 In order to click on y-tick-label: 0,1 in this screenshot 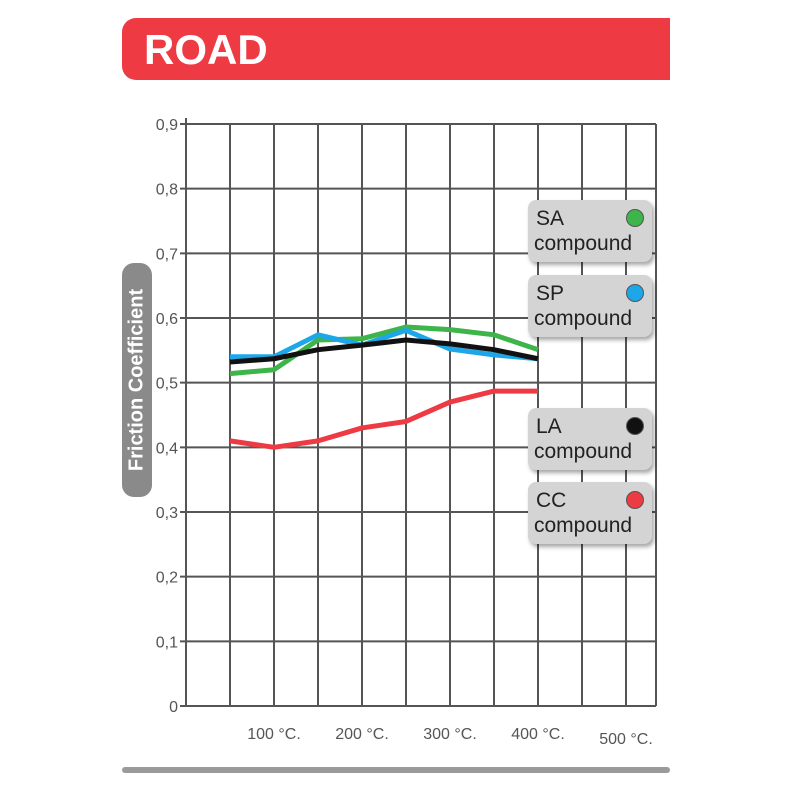, I will do `click(167, 642)`.